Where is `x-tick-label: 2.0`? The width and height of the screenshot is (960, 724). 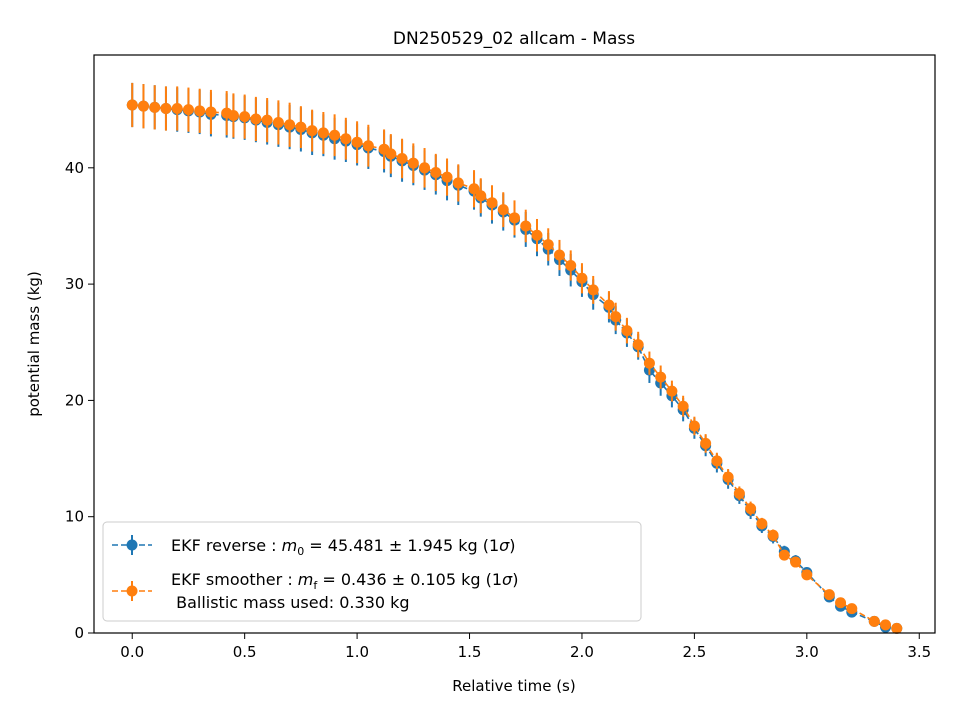
x-tick-label: 2.0 is located at coordinates (582, 652).